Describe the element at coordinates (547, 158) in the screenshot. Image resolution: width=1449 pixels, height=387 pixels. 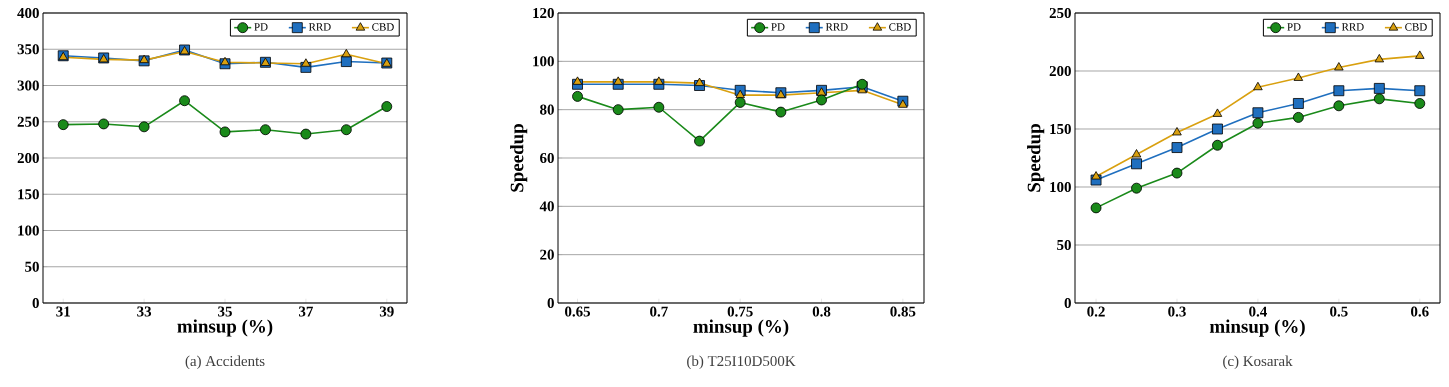
I see `y-tick-label: 60` at that location.